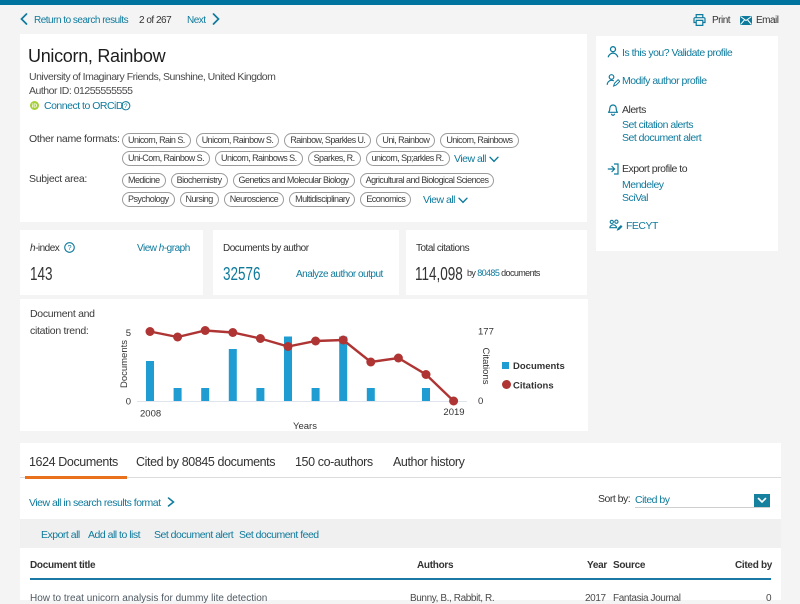 This screenshot has height=604, width=800. I want to click on svg-text: 2008, so click(150, 414).